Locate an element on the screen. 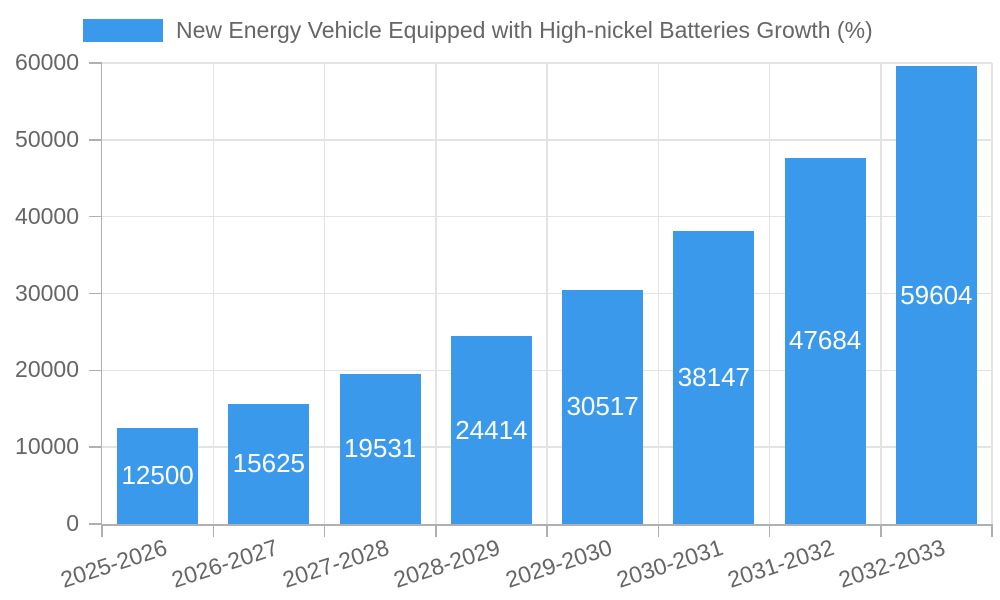  legend-swatch is located at coordinates (123, 30).